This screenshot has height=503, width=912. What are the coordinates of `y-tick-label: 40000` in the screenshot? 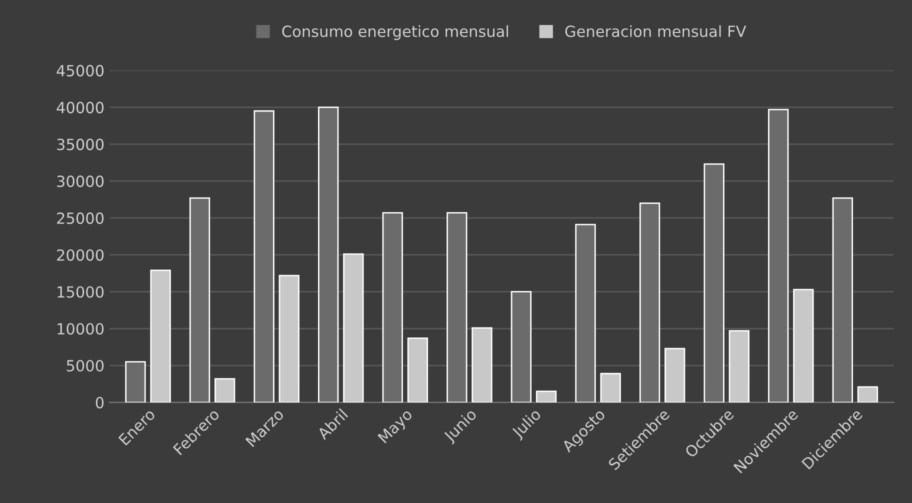 It's located at (80, 108).